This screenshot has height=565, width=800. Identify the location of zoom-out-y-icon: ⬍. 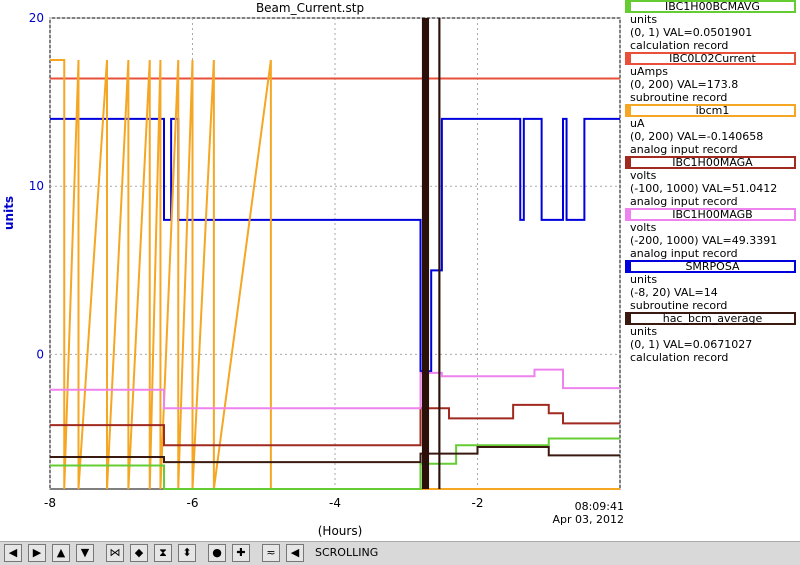
(187, 553).